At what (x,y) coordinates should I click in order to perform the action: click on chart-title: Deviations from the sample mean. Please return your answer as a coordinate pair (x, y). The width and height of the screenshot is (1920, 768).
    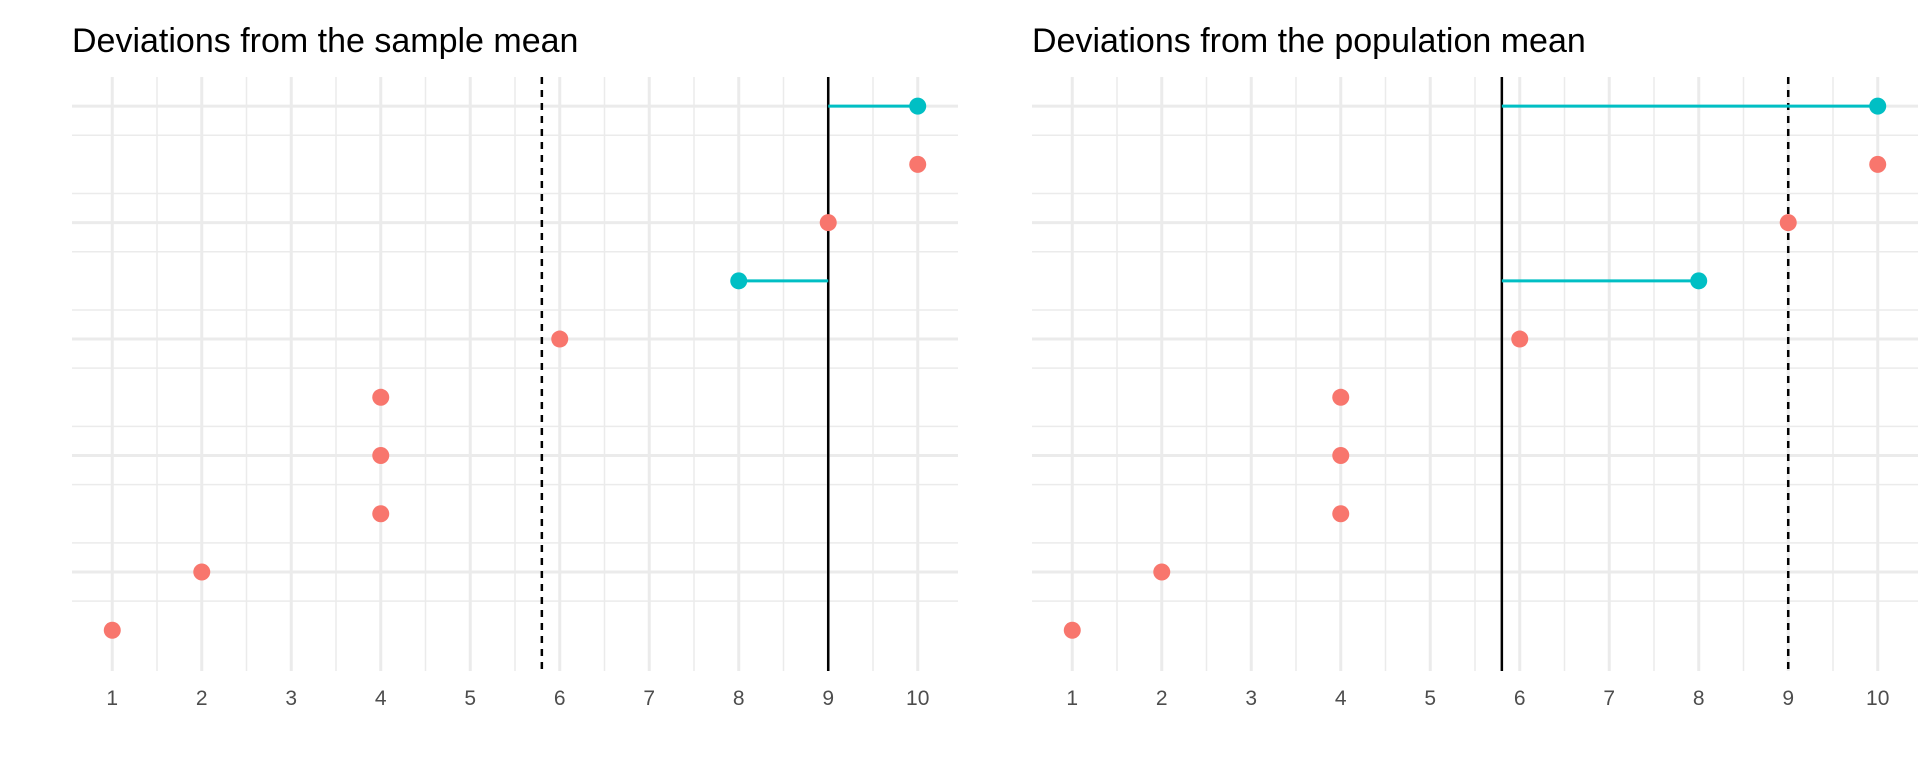
    Looking at the image, I should click on (325, 41).